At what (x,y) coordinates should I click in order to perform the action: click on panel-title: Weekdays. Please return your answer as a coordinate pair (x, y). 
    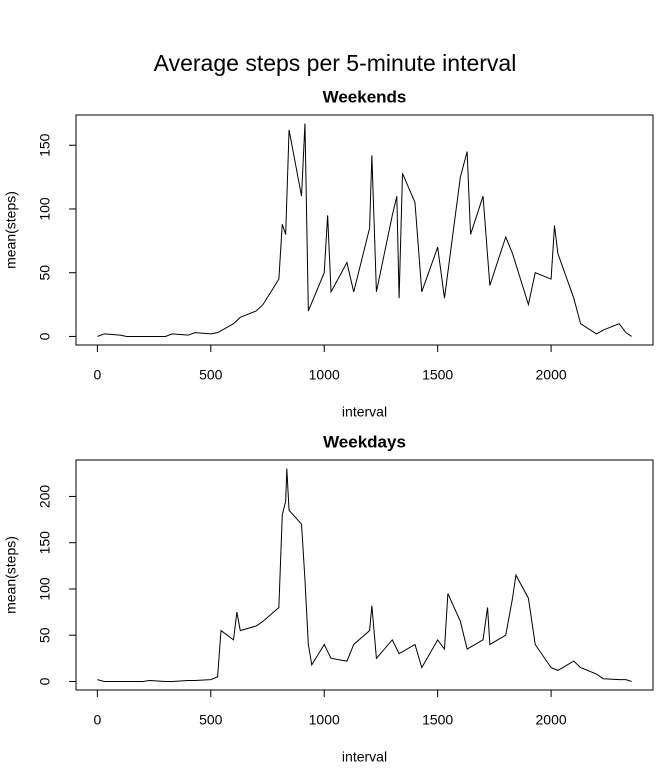
    Looking at the image, I should click on (364, 441).